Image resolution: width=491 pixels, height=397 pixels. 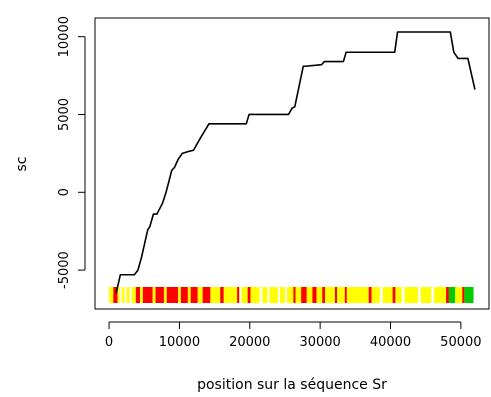 What do you see at coordinates (64, 270) in the screenshot?
I see `y-tick-label: -5000` at bounding box center [64, 270].